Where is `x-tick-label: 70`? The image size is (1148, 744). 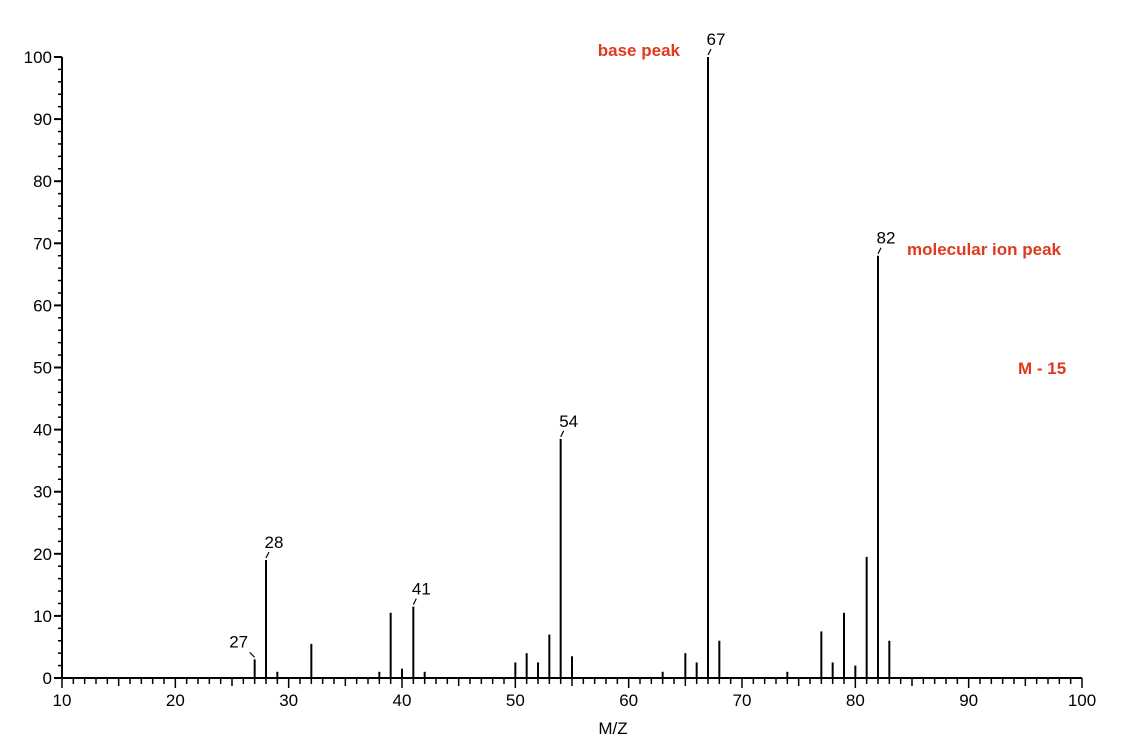 x-tick-label: 70 is located at coordinates (742, 700).